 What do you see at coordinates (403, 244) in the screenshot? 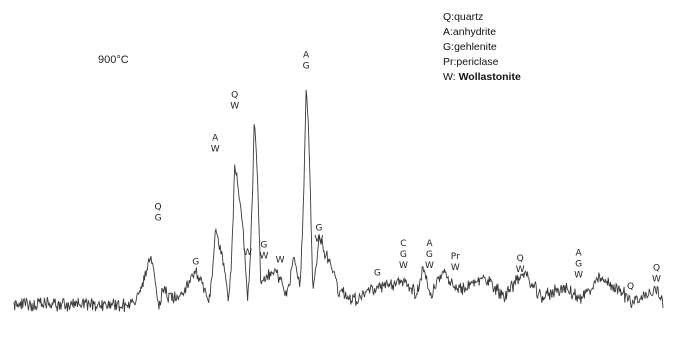
I see `peak-label-letter: C` at bounding box center [403, 244].